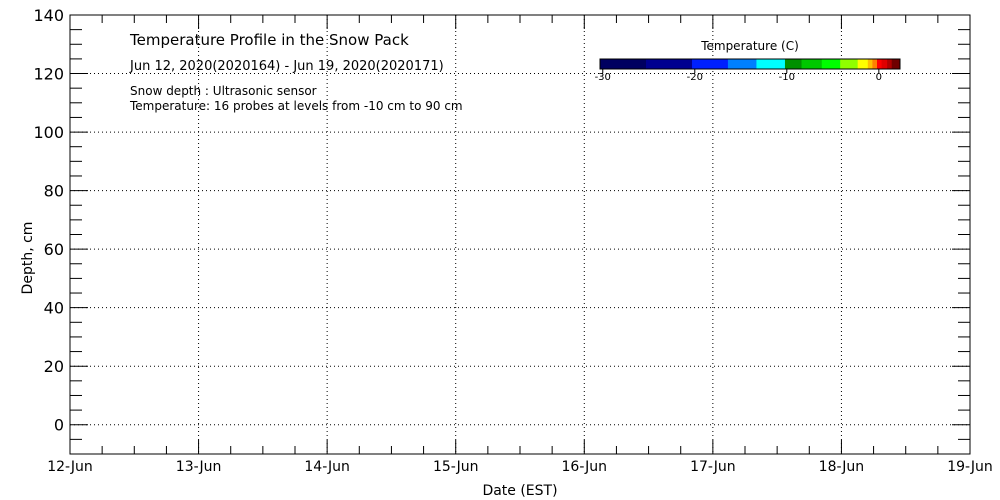 This screenshot has height=500, width=1000. Describe the element at coordinates (695, 77) in the screenshot. I see `colorbar-tick-label: -20` at that location.